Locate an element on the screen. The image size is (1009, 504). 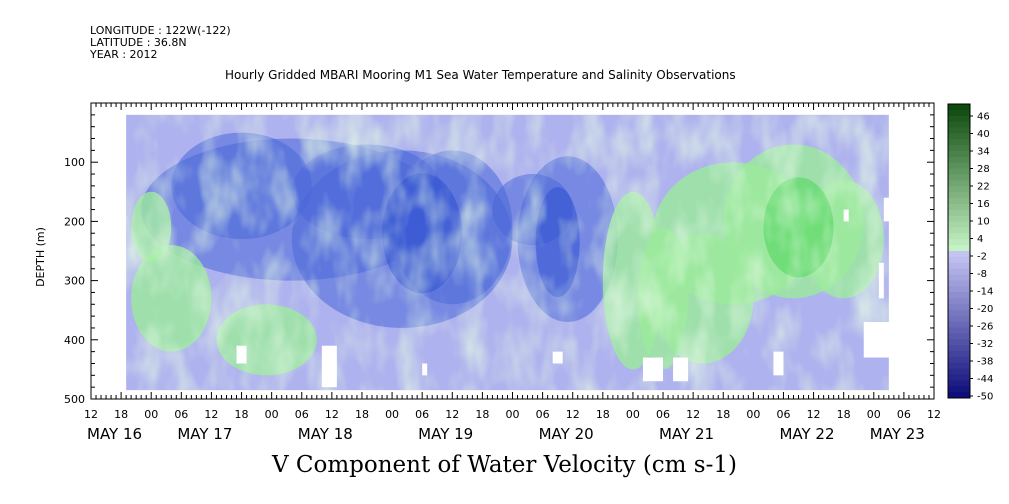
colorbar-label: 22 is located at coordinates (983, 187).